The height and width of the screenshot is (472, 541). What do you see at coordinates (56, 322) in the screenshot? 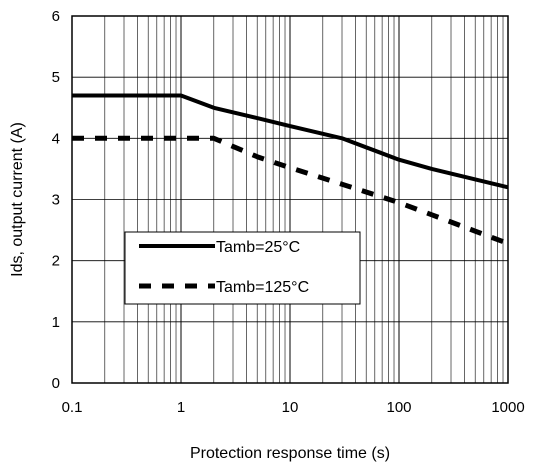
I see `y-tick-label: 1` at bounding box center [56, 322].